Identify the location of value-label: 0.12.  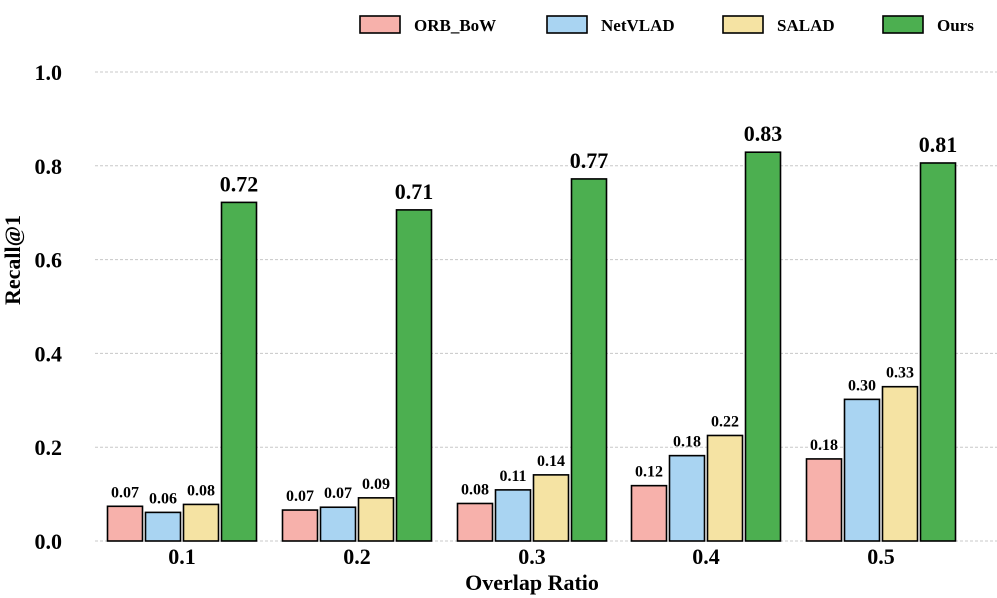
(649, 472).